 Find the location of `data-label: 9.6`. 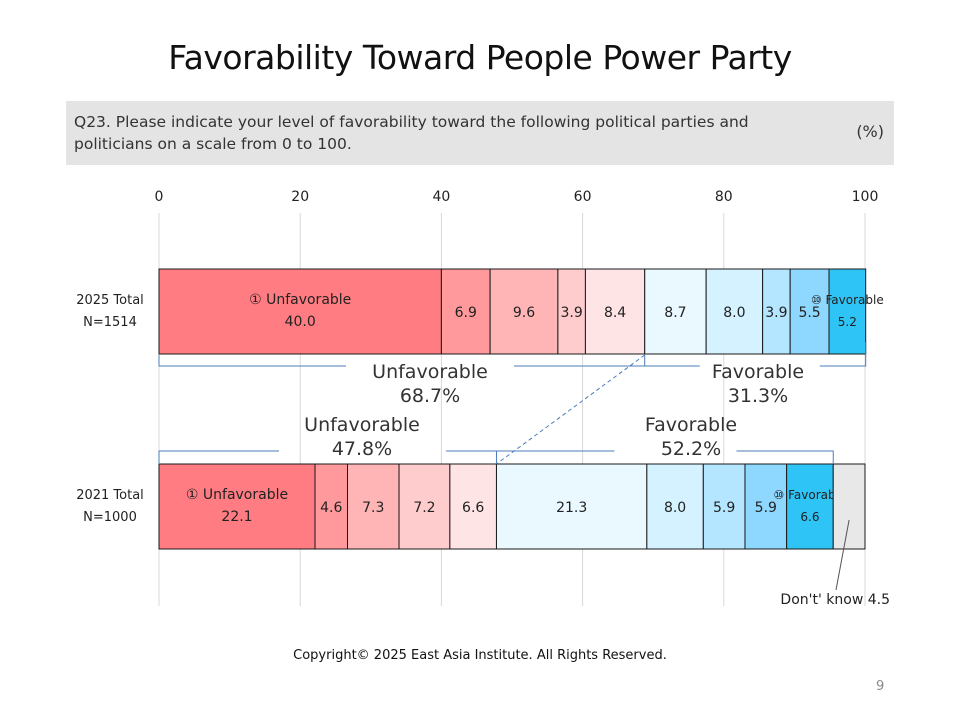

data-label: 9.6 is located at coordinates (524, 313).